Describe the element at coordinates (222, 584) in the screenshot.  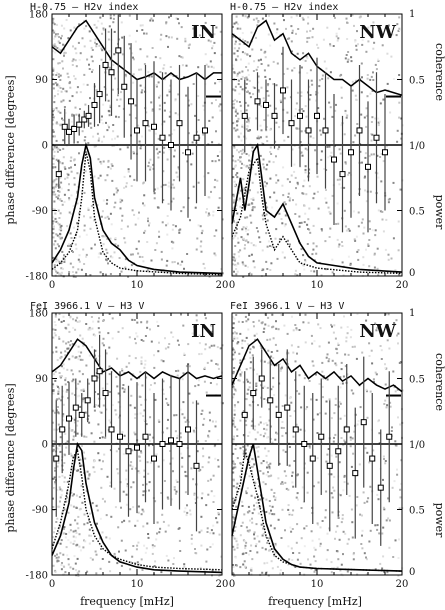
I see `x-tick-label: 20` at that location.